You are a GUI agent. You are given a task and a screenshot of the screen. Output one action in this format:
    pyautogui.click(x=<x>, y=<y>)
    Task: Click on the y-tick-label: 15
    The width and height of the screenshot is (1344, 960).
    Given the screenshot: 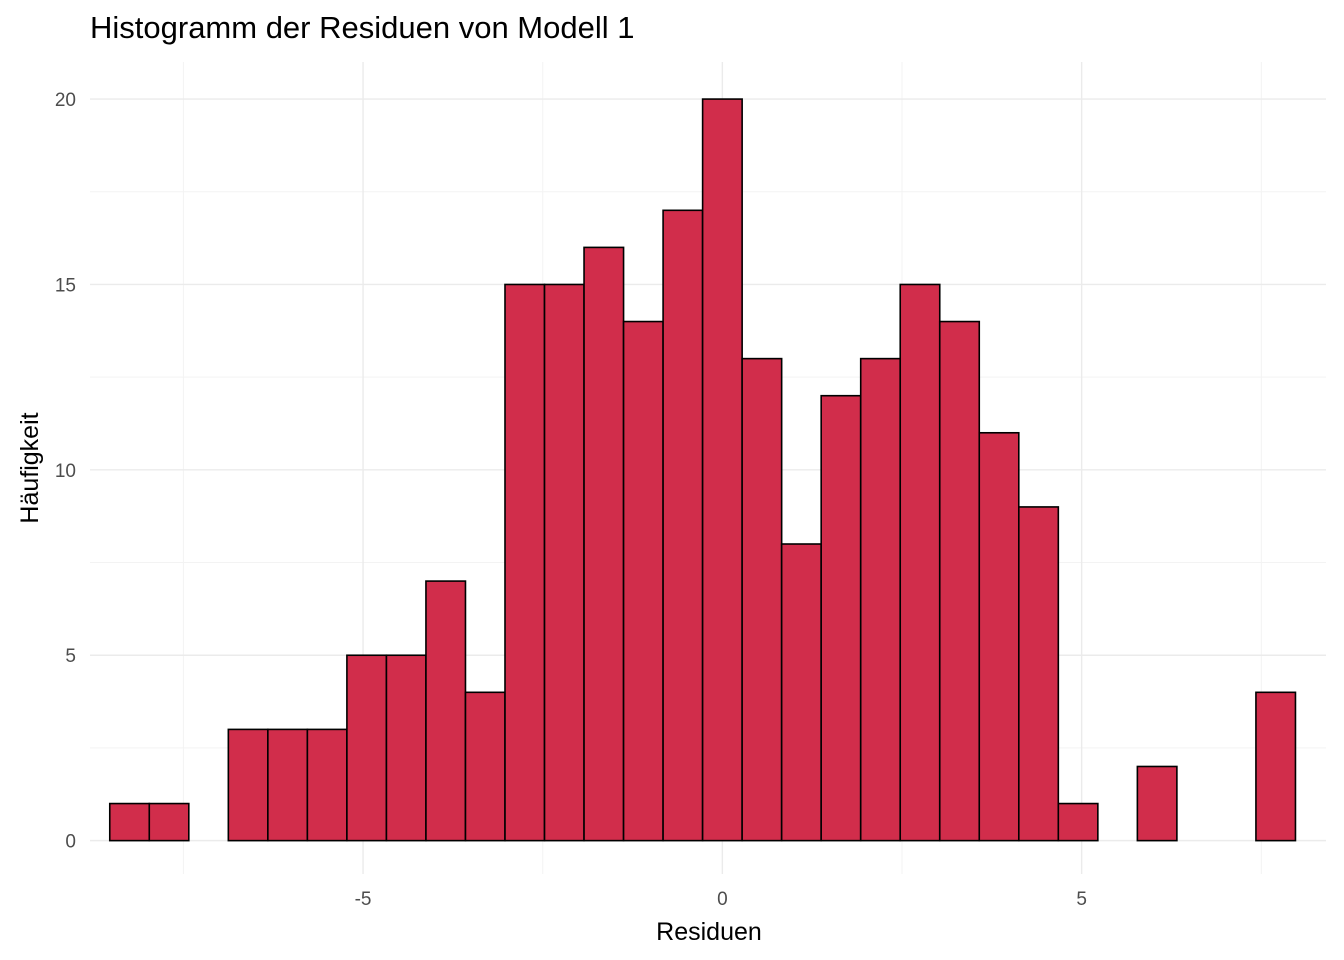 What is the action you would take?
    pyautogui.click(x=65, y=285)
    